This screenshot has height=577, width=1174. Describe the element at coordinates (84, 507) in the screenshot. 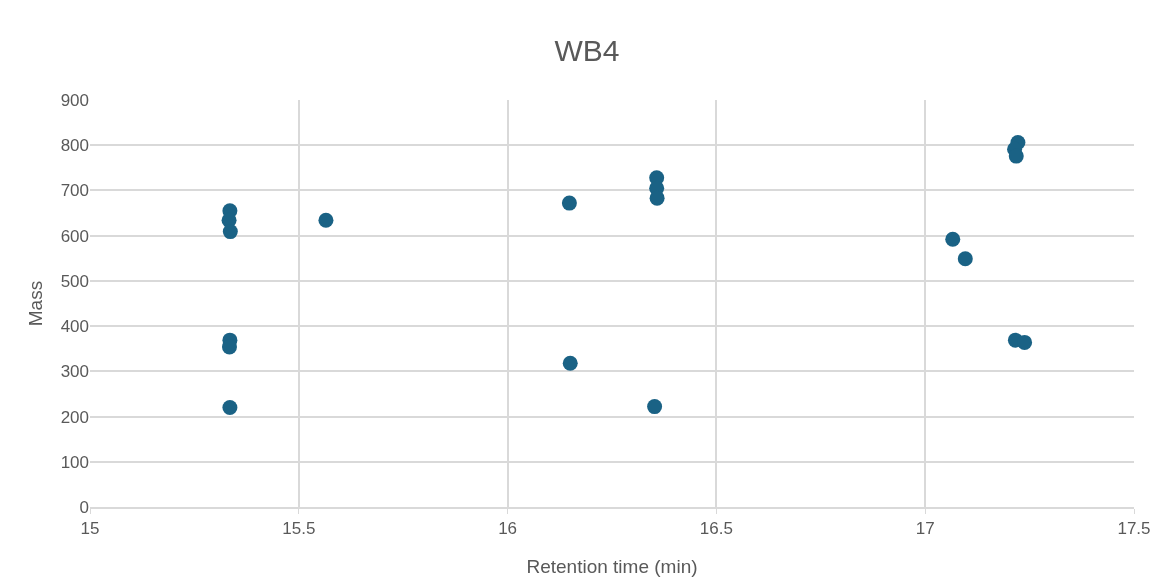

I see `y-tick-label: 0` at that location.